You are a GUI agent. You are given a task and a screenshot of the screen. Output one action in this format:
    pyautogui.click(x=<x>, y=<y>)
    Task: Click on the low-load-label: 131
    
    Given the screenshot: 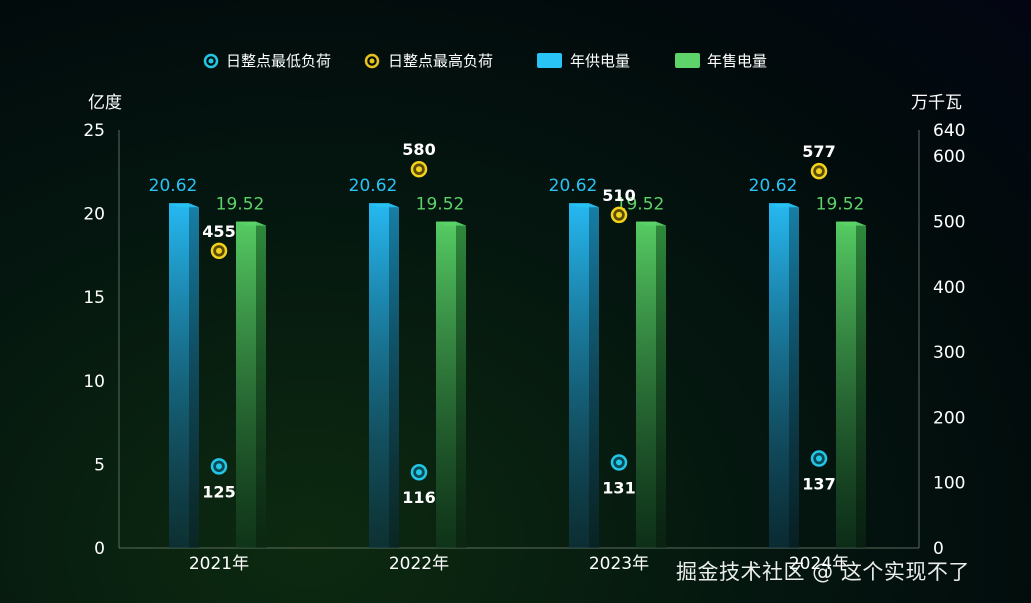 What is the action you would take?
    pyautogui.click(x=618, y=487)
    